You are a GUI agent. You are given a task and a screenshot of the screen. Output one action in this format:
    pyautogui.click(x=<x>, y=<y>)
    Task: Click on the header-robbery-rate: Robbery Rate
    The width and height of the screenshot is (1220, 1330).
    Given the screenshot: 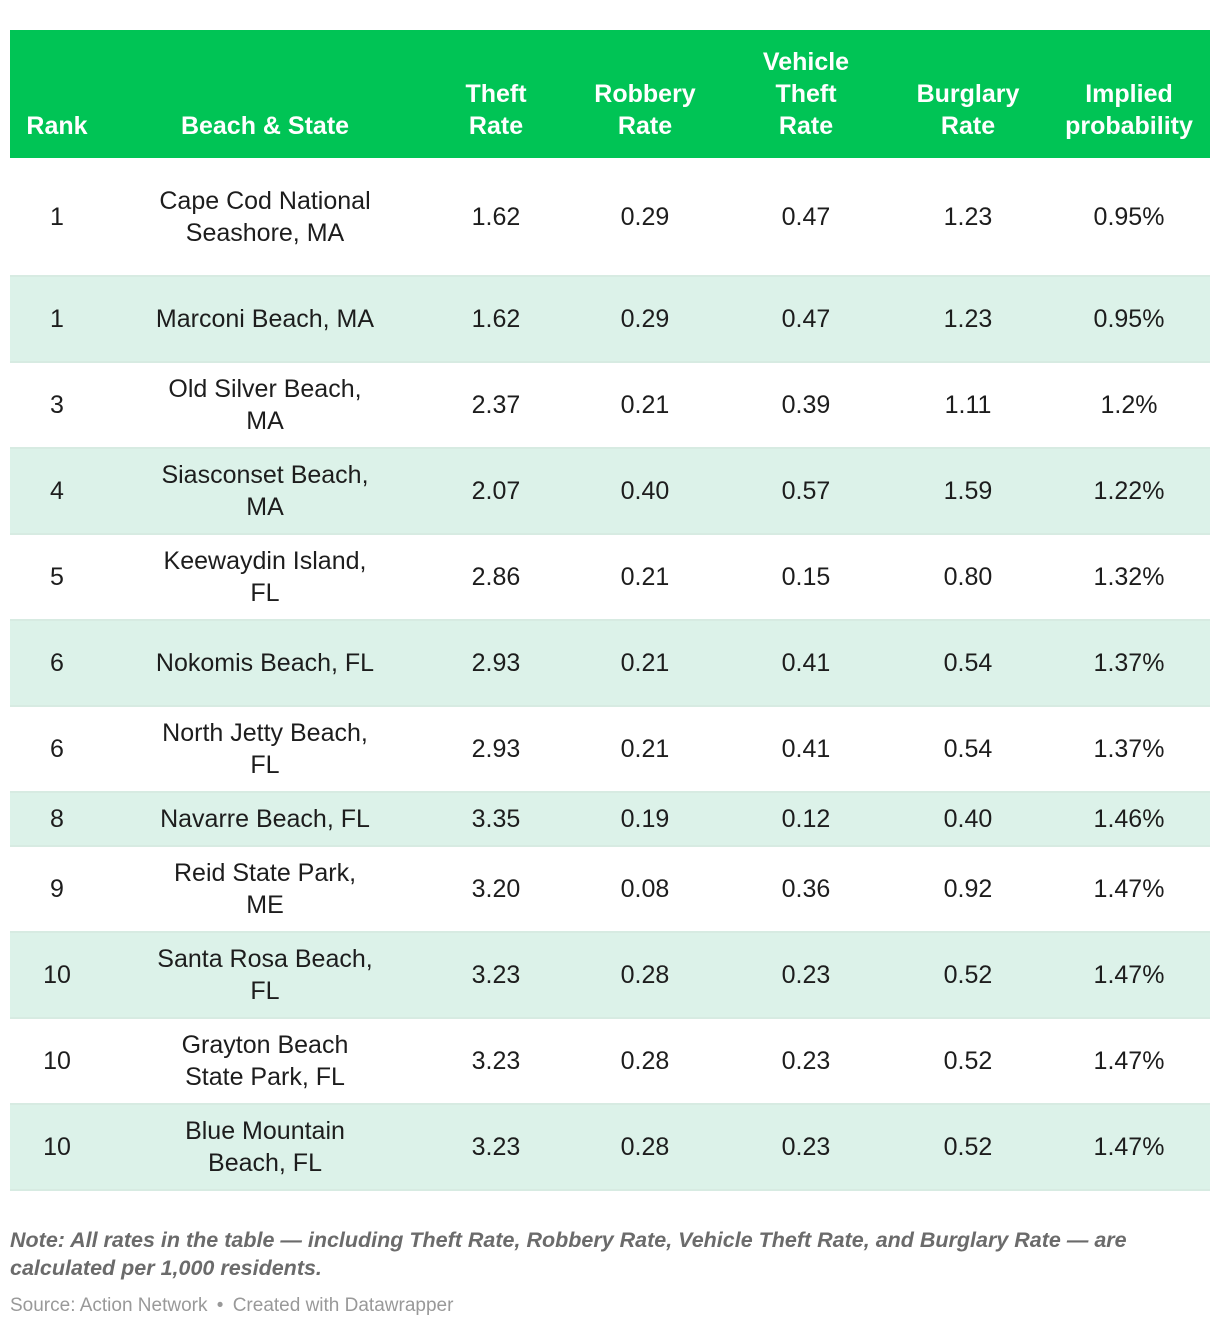 What is the action you would take?
    pyautogui.click(x=645, y=94)
    